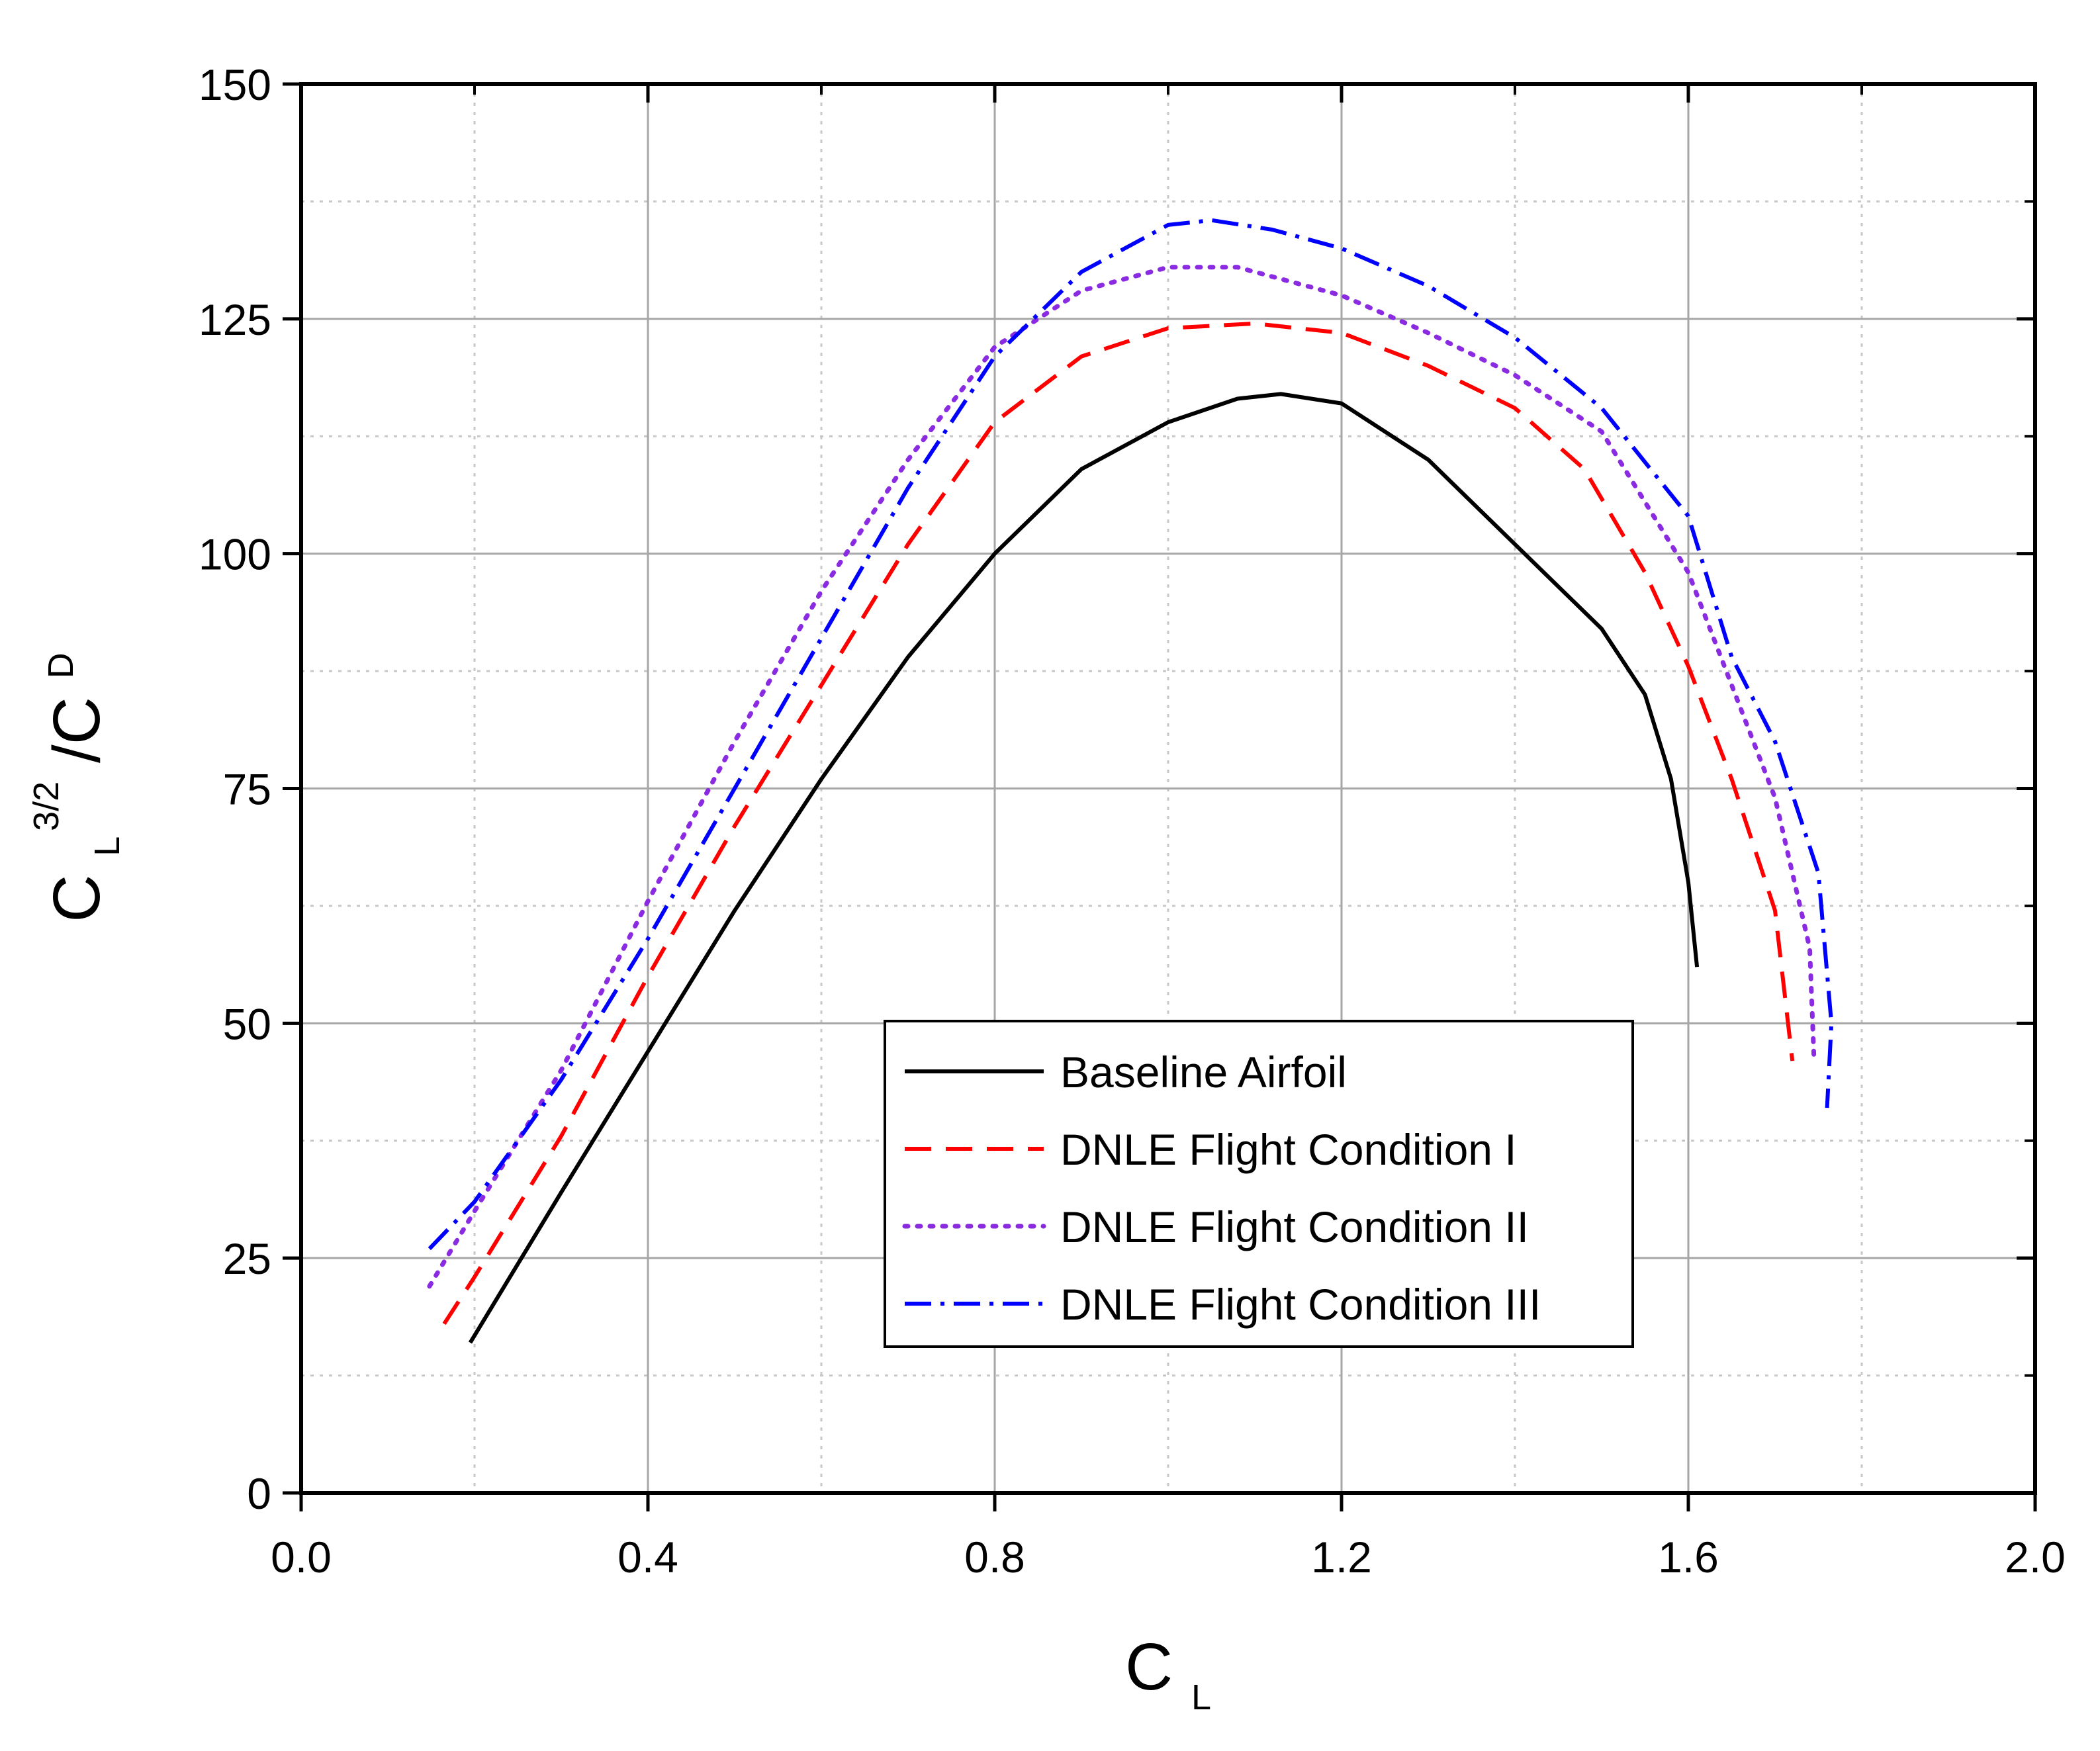  What do you see at coordinates (247, 1023) in the screenshot?
I see `y-tick-label: 50` at bounding box center [247, 1023].